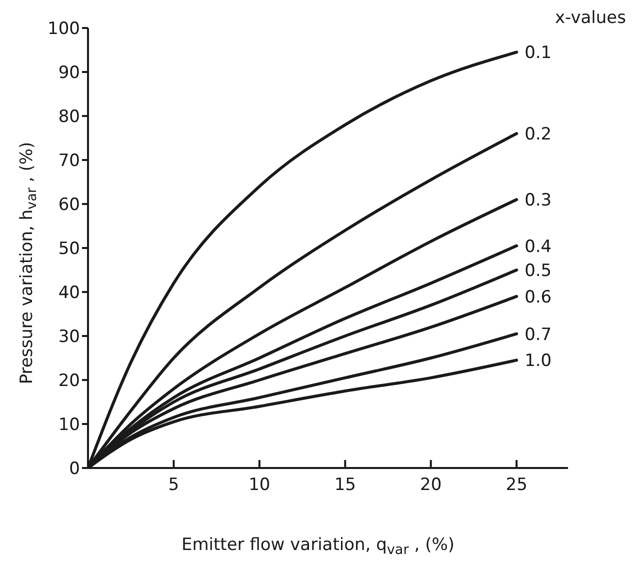 The height and width of the screenshot is (570, 639). I want to click on series-label: 0.2, so click(538, 134).